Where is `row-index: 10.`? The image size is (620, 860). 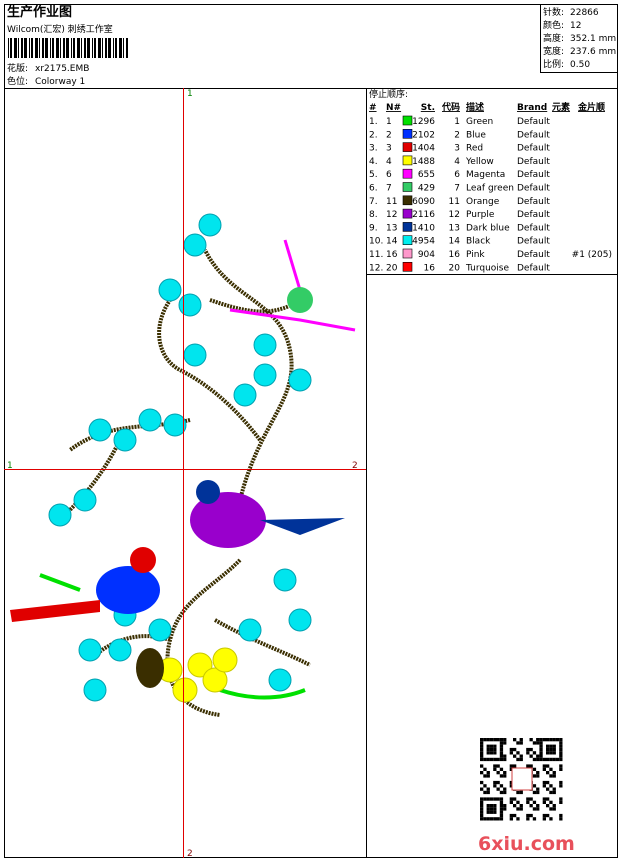 row-index: 10. is located at coordinates (376, 242).